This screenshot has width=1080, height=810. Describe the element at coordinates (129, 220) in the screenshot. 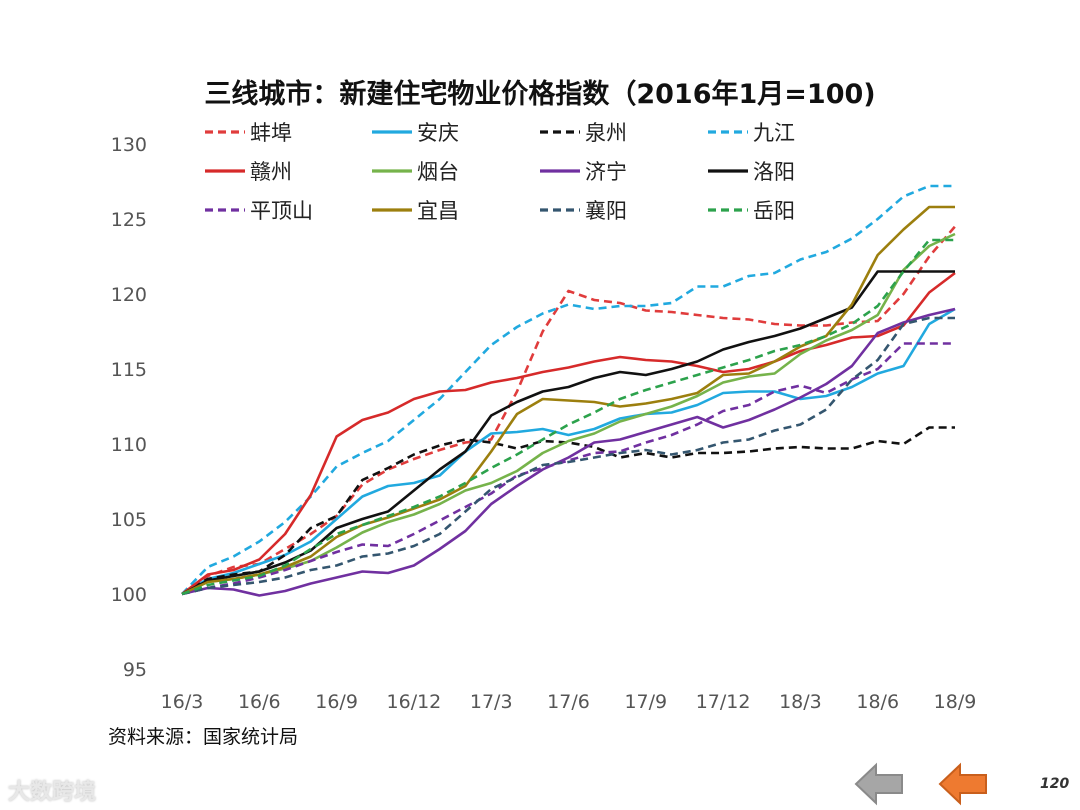

I see `y-tick-label: 125` at that location.